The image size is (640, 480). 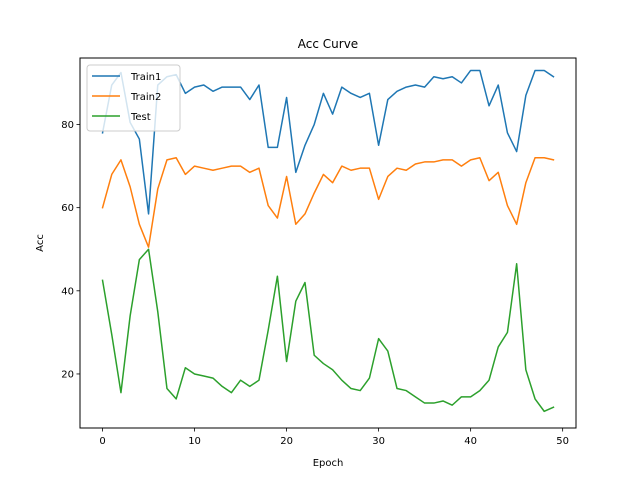 What do you see at coordinates (67, 291) in the screenshot?
I see `y-tick-label: 40` at bounding box center [67, 291].